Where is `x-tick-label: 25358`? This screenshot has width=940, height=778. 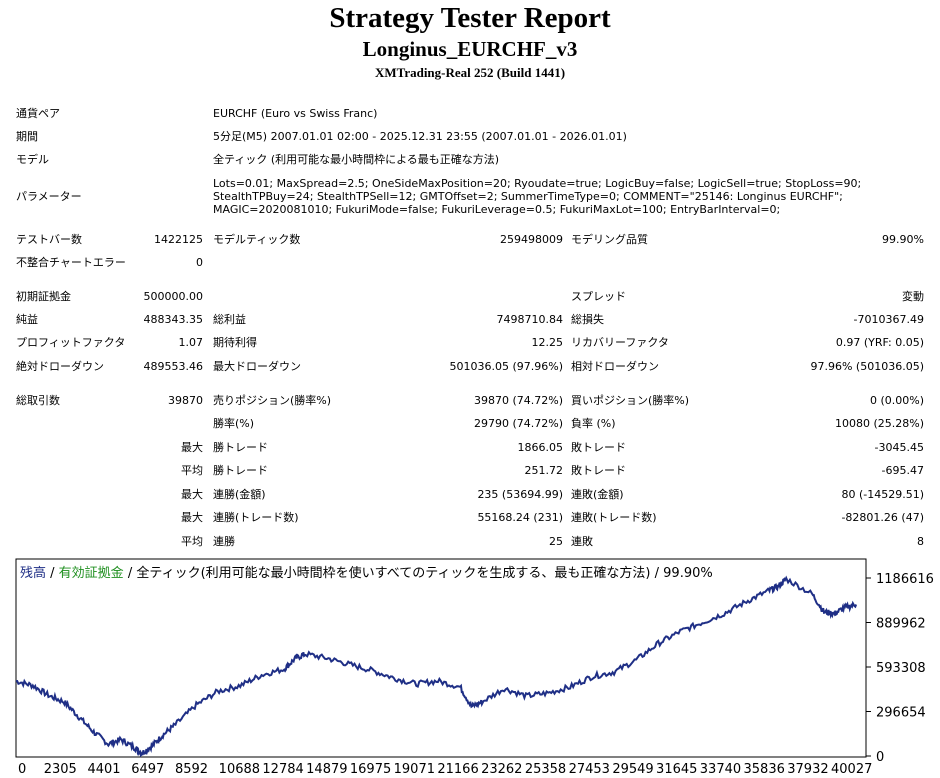 x-tick-label: 25358 is located at coordinates (545, 769).